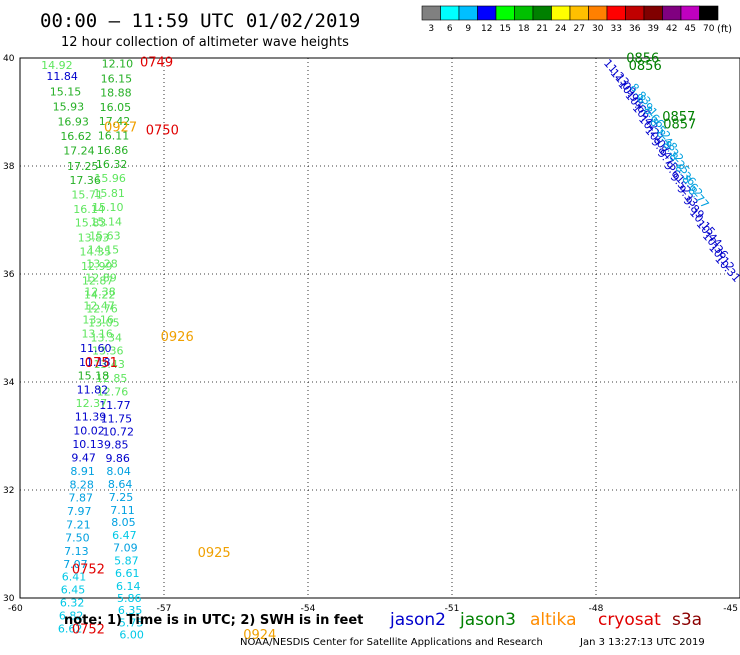  Describe the element at coordinates (579, 29) in the screenshot. I see `colorbar-label: 27` at that location.